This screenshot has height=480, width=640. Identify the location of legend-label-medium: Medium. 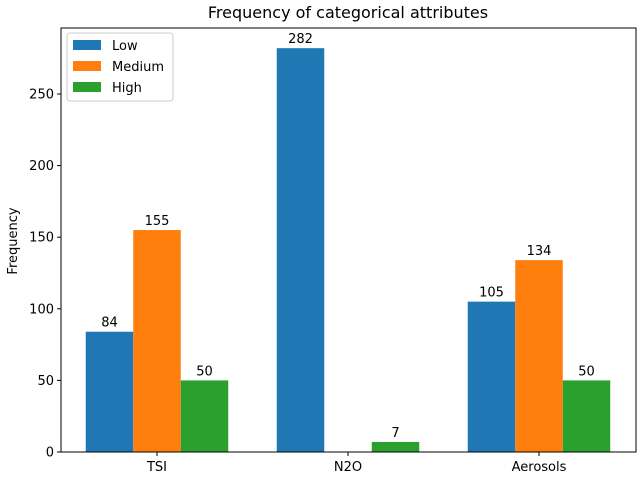
(138, 67).